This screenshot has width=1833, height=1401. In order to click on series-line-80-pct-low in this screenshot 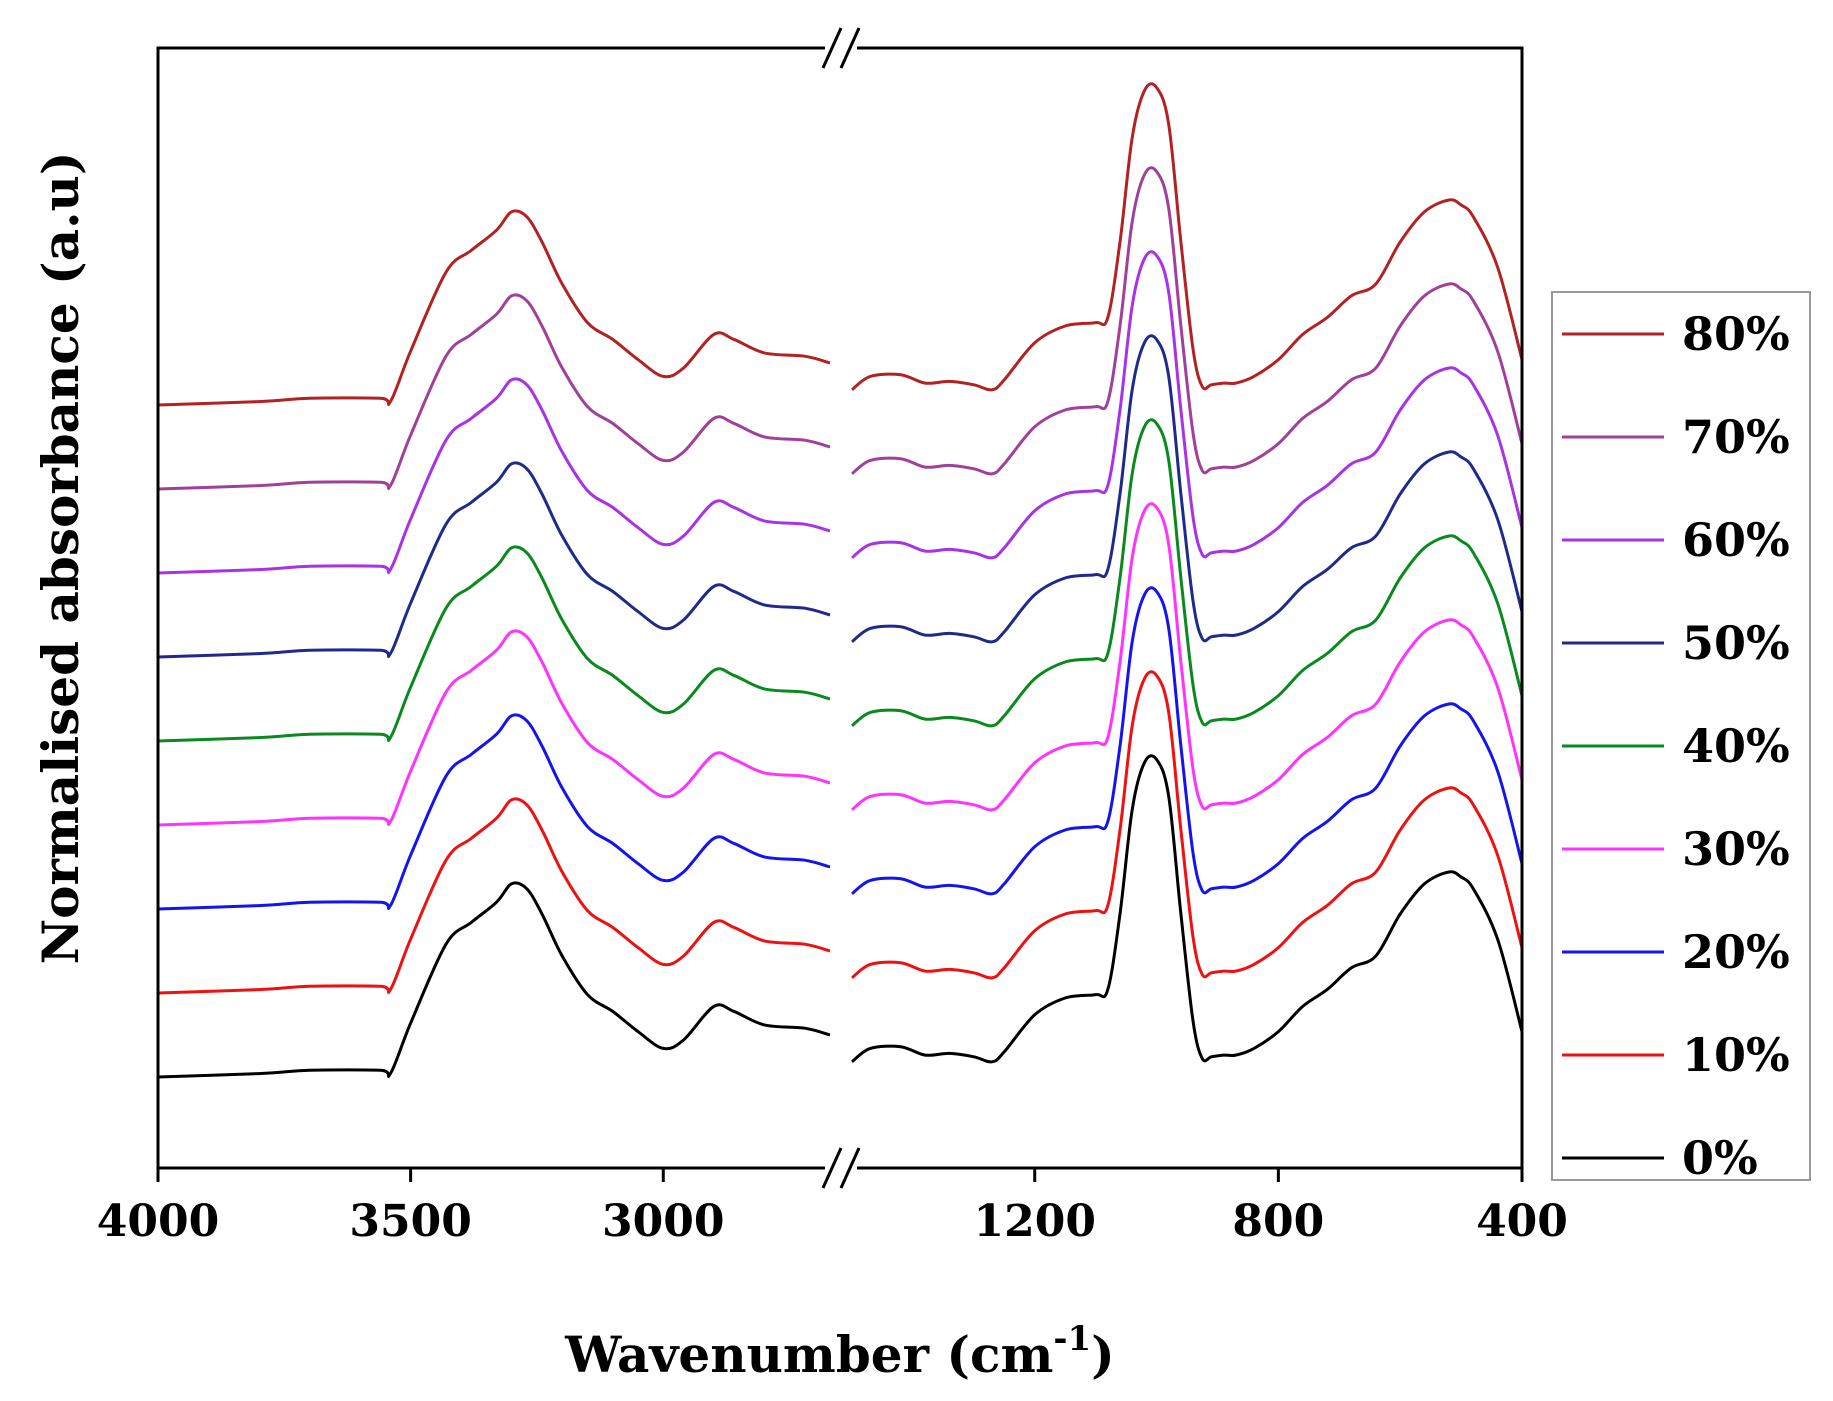, I will do `click(1187, 237)`.